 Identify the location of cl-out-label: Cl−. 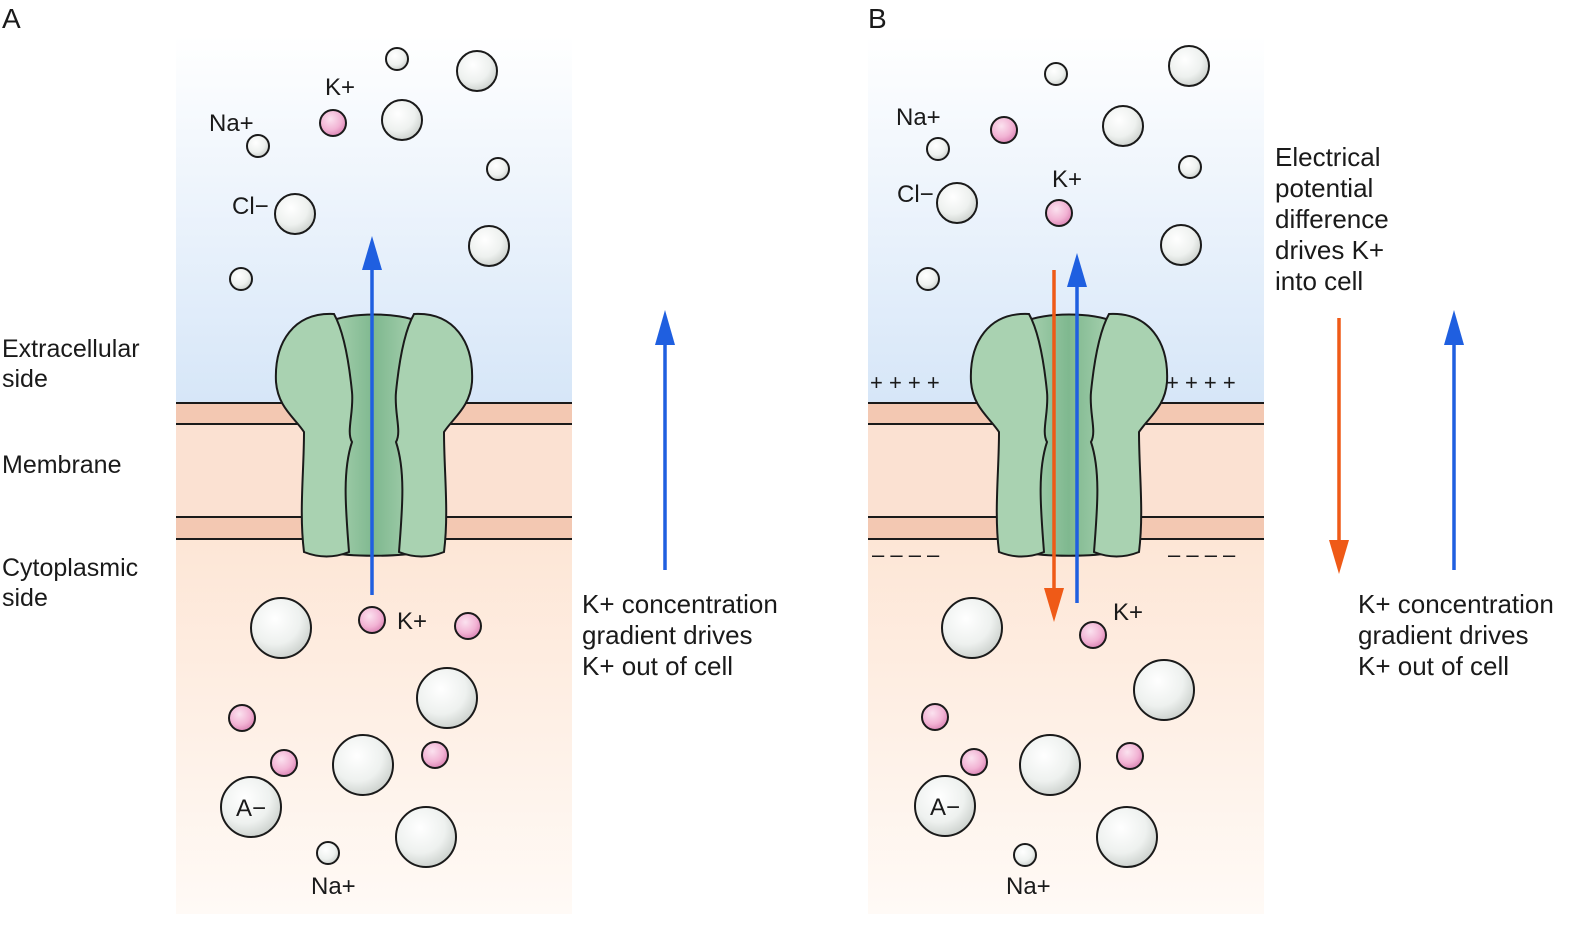
(250, 206).